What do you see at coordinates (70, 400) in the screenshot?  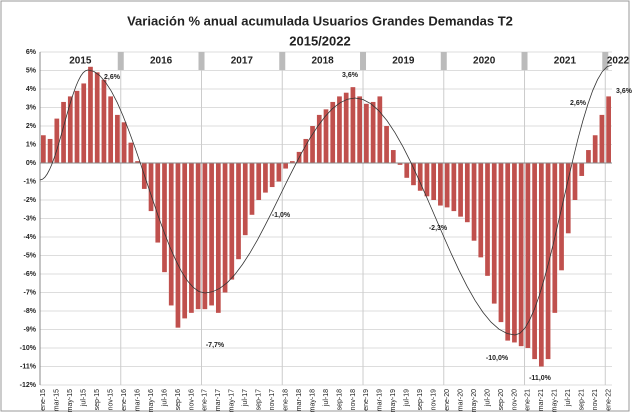 I see `x-tick-label: may-15` at bounding box center [70, 400].